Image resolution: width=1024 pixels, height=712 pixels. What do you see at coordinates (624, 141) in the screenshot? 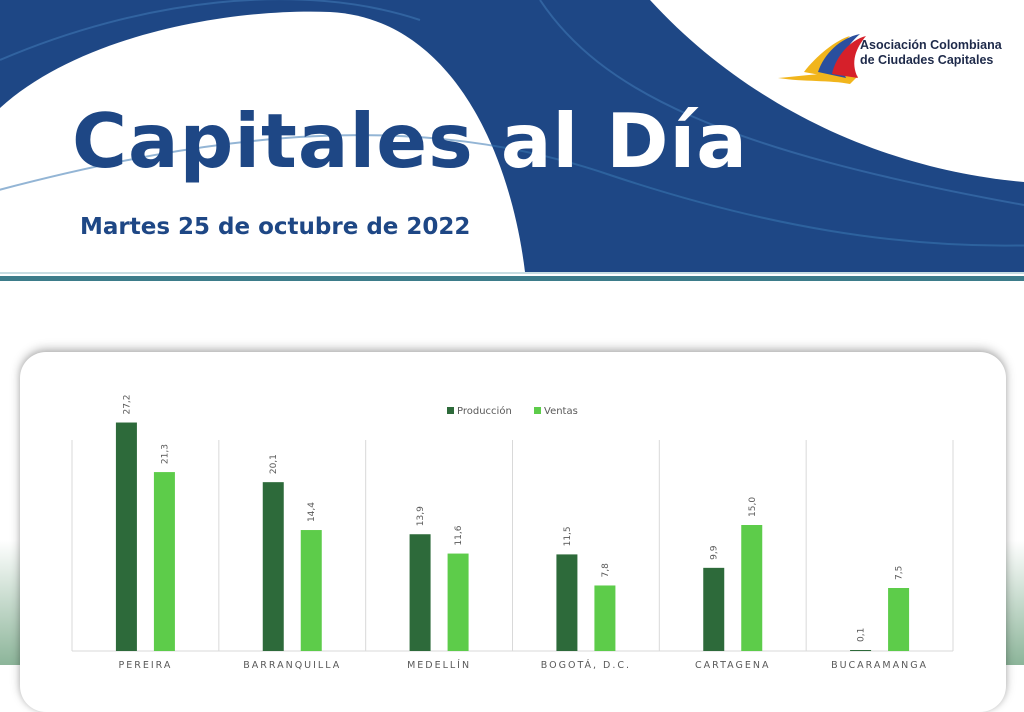
I see `title-part-2: al Día` at bounding box center [624, 141].